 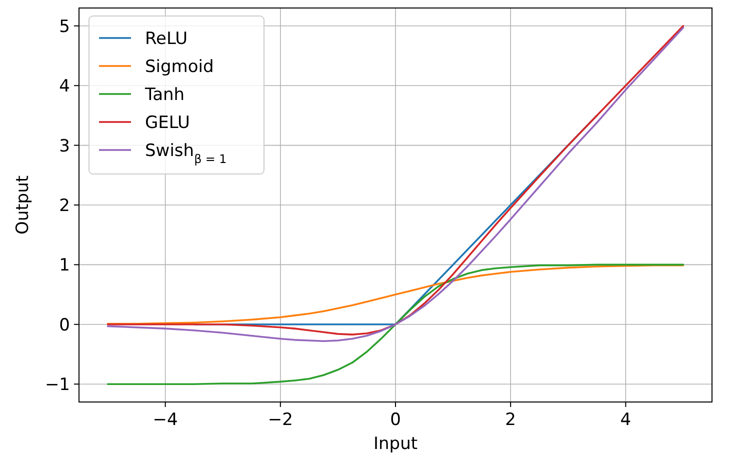 I want to click on y-tick-label: 0, so click(x=64, y=325).